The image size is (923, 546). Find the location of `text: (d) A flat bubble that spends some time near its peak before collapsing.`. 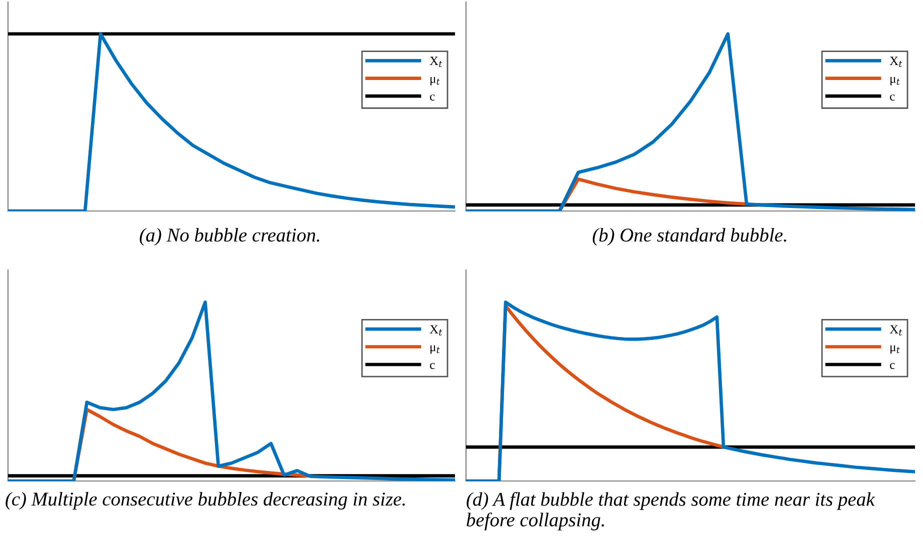

text: (d) A flat bubble that spends some time near its peak before collapsing. is located at coordinates (670, 511).